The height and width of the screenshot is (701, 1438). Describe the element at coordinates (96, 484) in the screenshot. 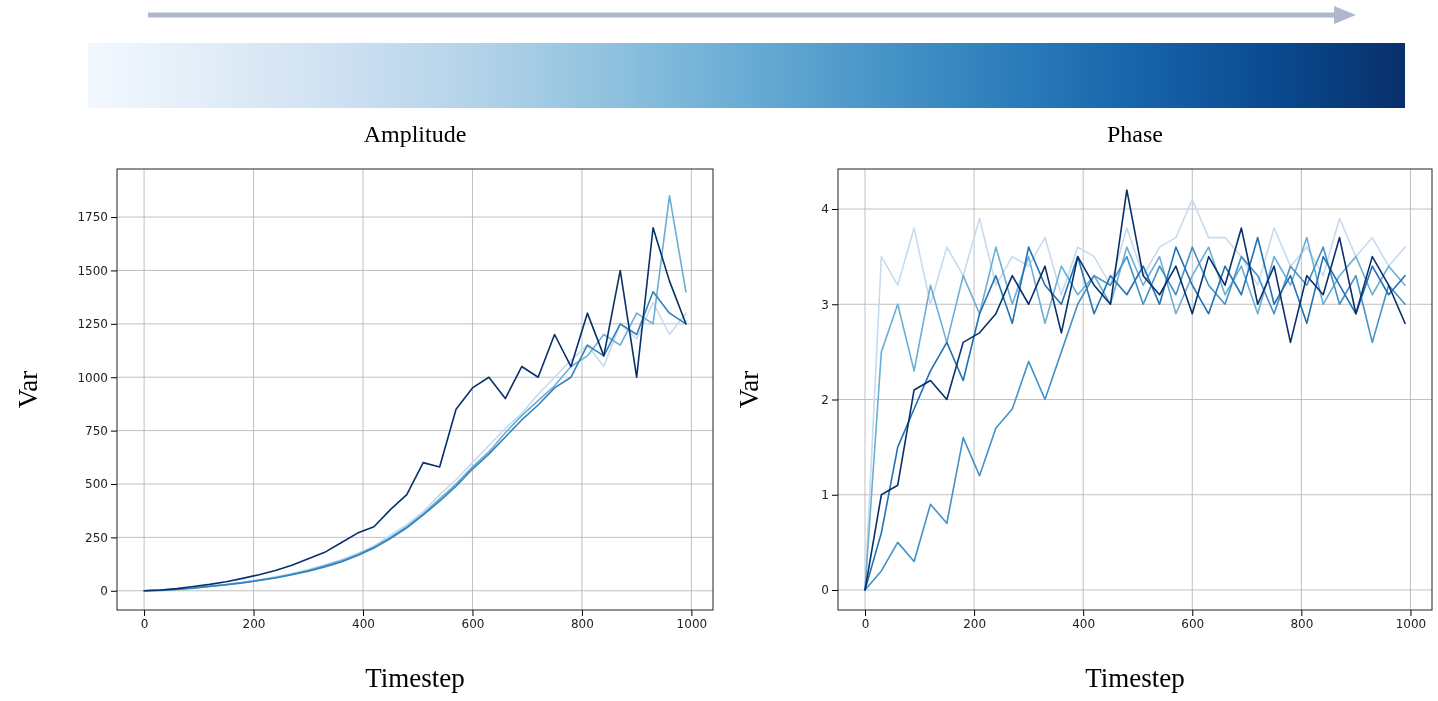

I see `y-tick-label: 500` at that location.